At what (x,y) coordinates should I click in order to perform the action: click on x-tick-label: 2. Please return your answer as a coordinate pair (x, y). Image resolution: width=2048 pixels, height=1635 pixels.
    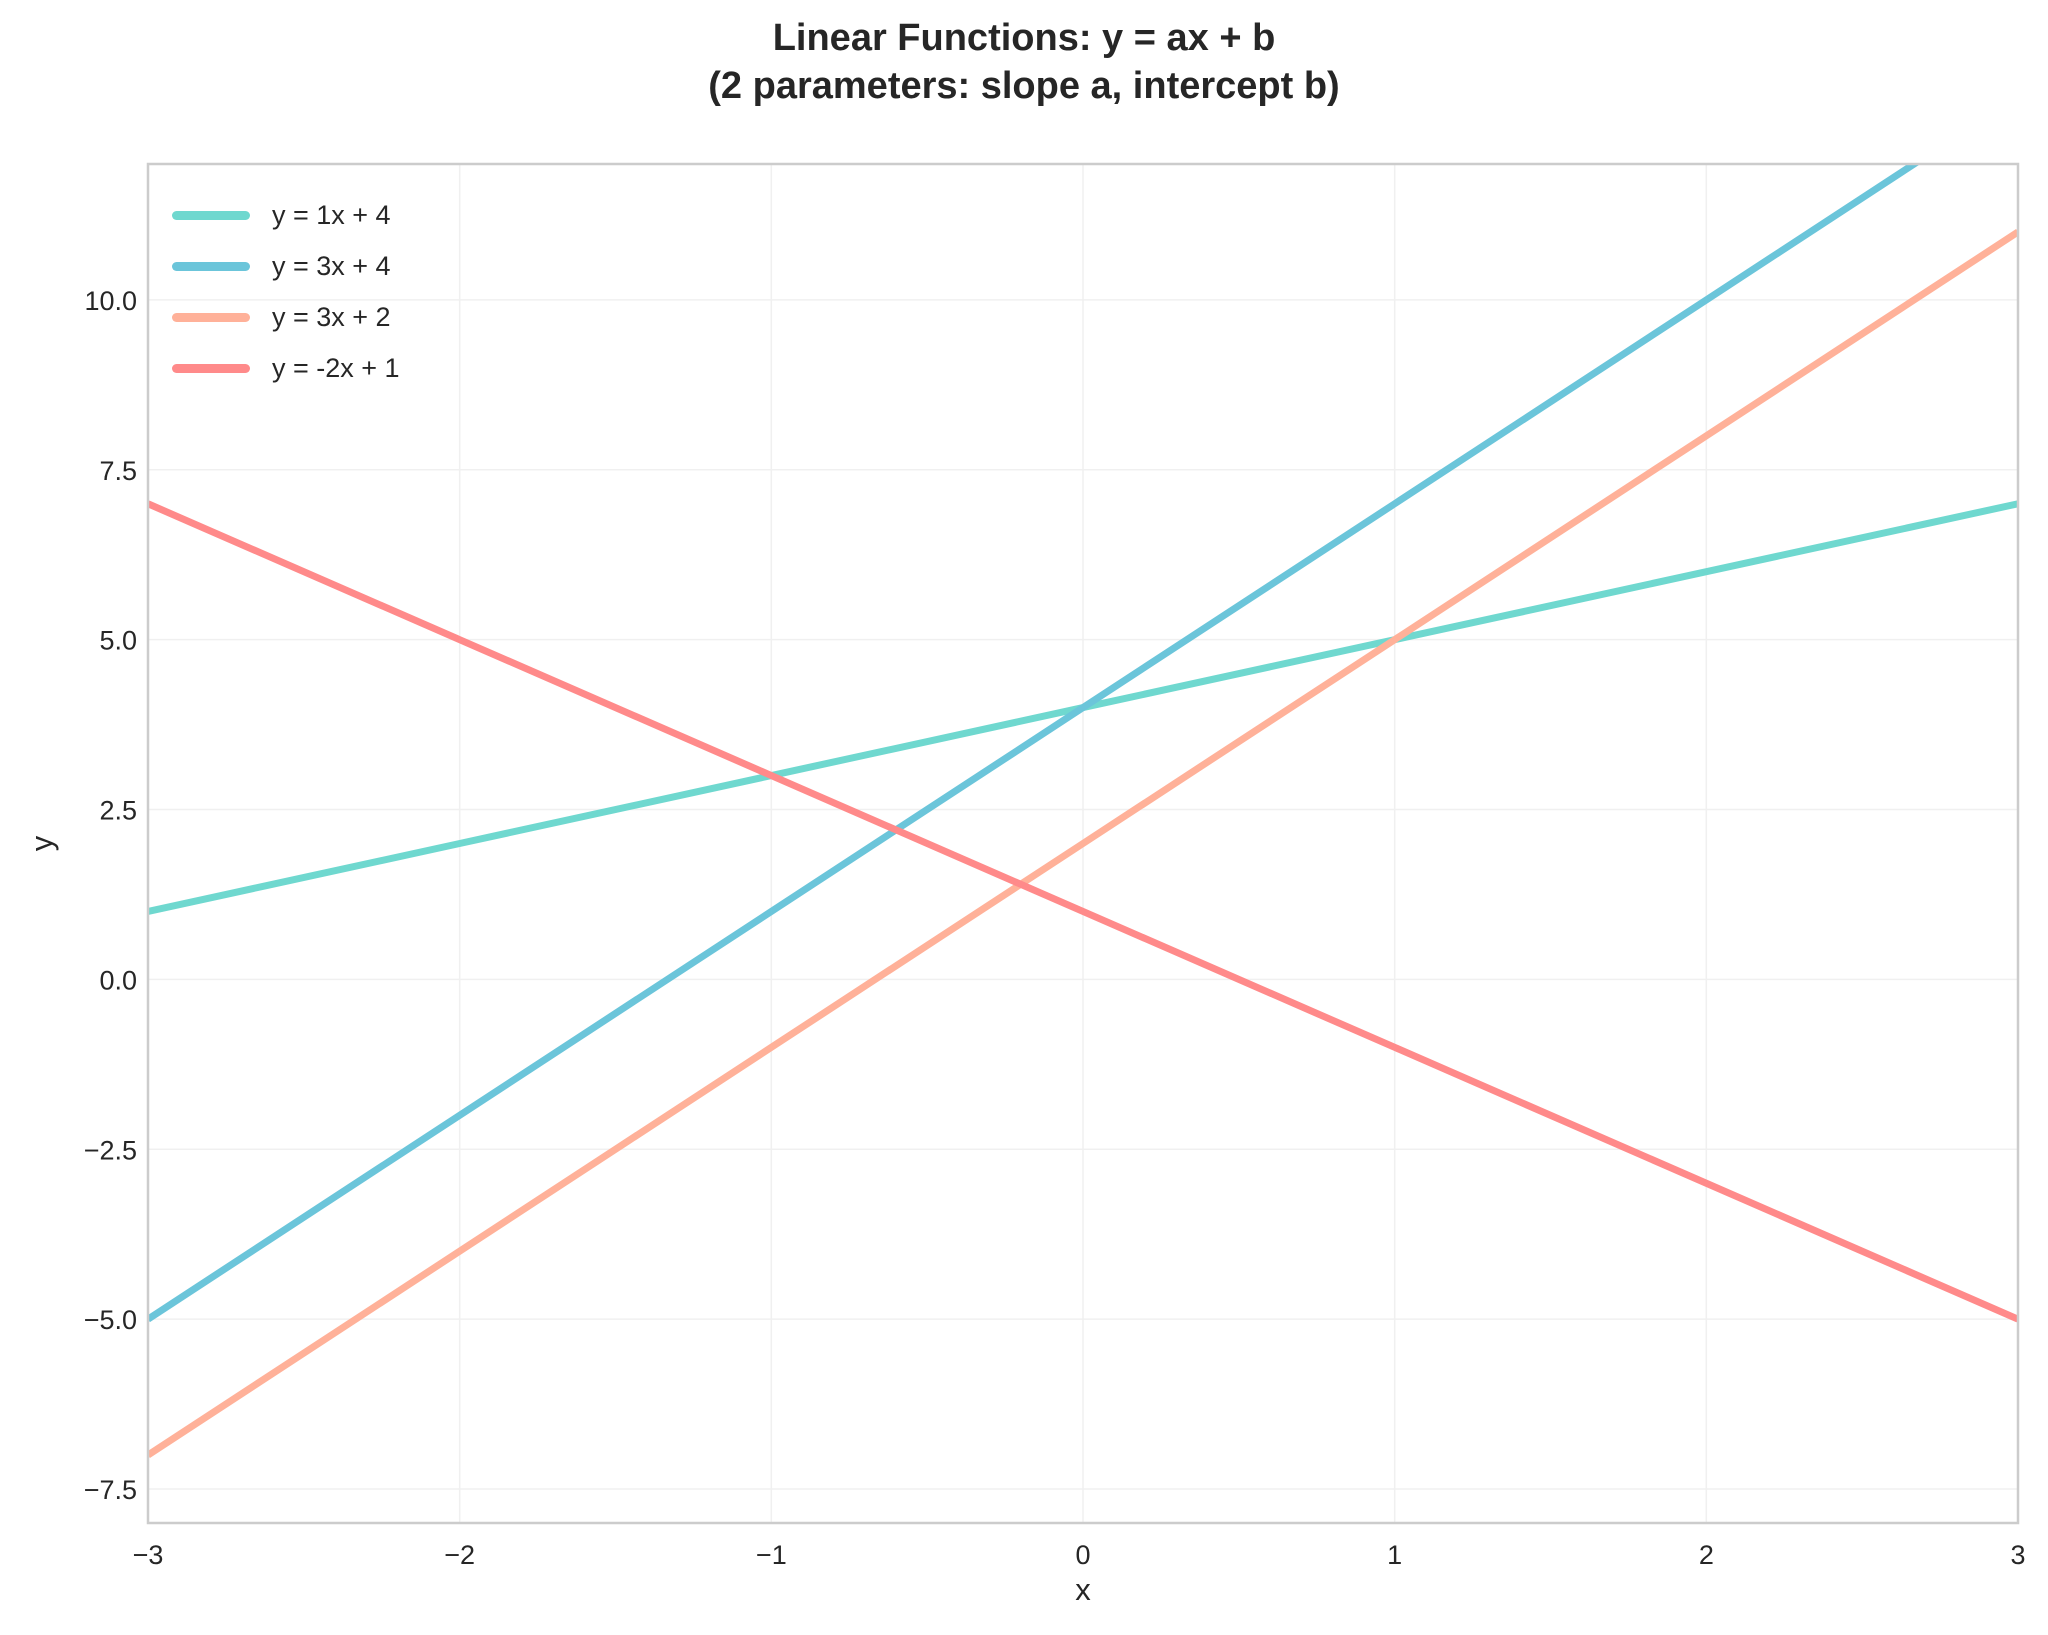
    Looking at the image, I should click on (1706, 1555).